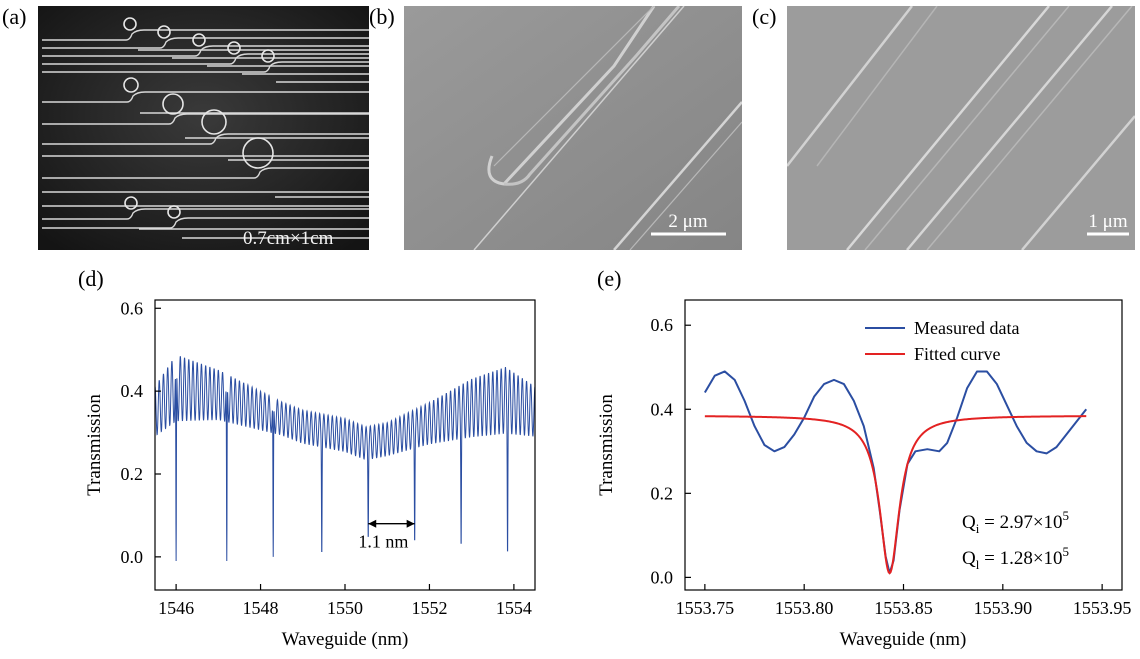  Describe the element at coordinates (1003, 608) in the screenshot. I see `chart-e-xtick-label: 1553.90` at that location.